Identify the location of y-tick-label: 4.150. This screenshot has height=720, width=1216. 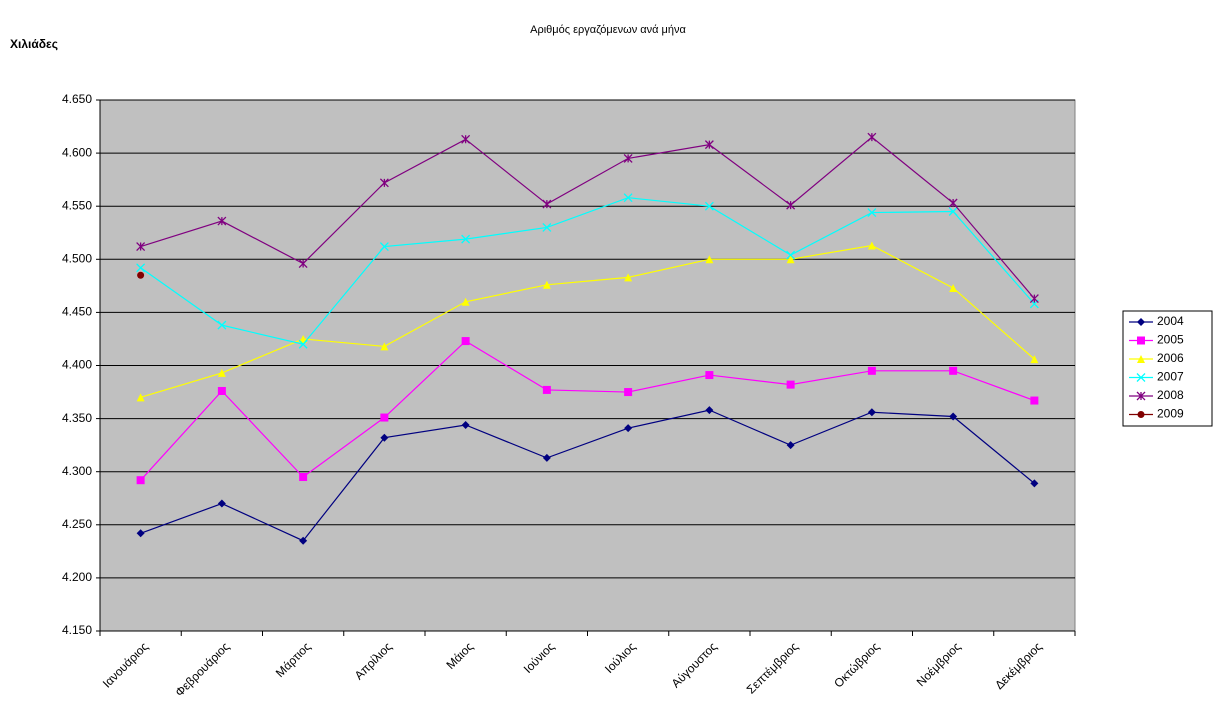
(77, 630).